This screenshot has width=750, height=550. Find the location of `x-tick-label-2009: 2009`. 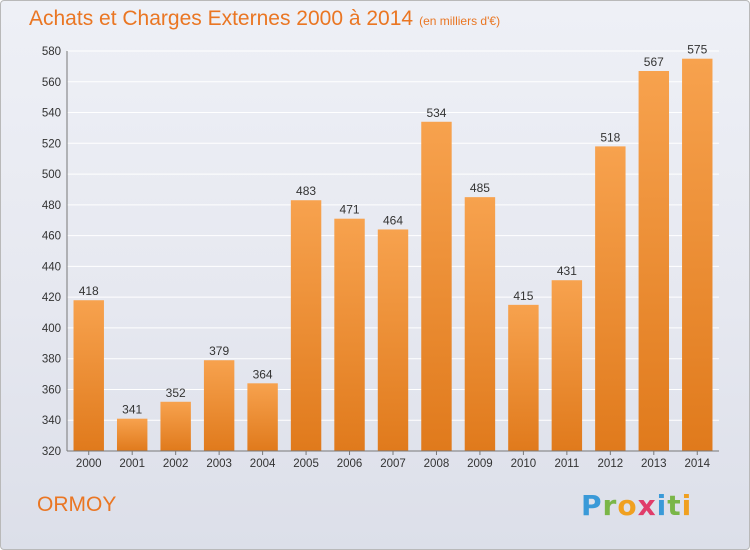

x-tick-label-2009: 2009 is located at coordinates (480, 464).